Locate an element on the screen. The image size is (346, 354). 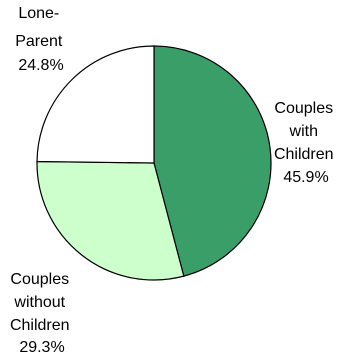
label-couples-with-children-line-2: with is located at coordinates (303, 131).